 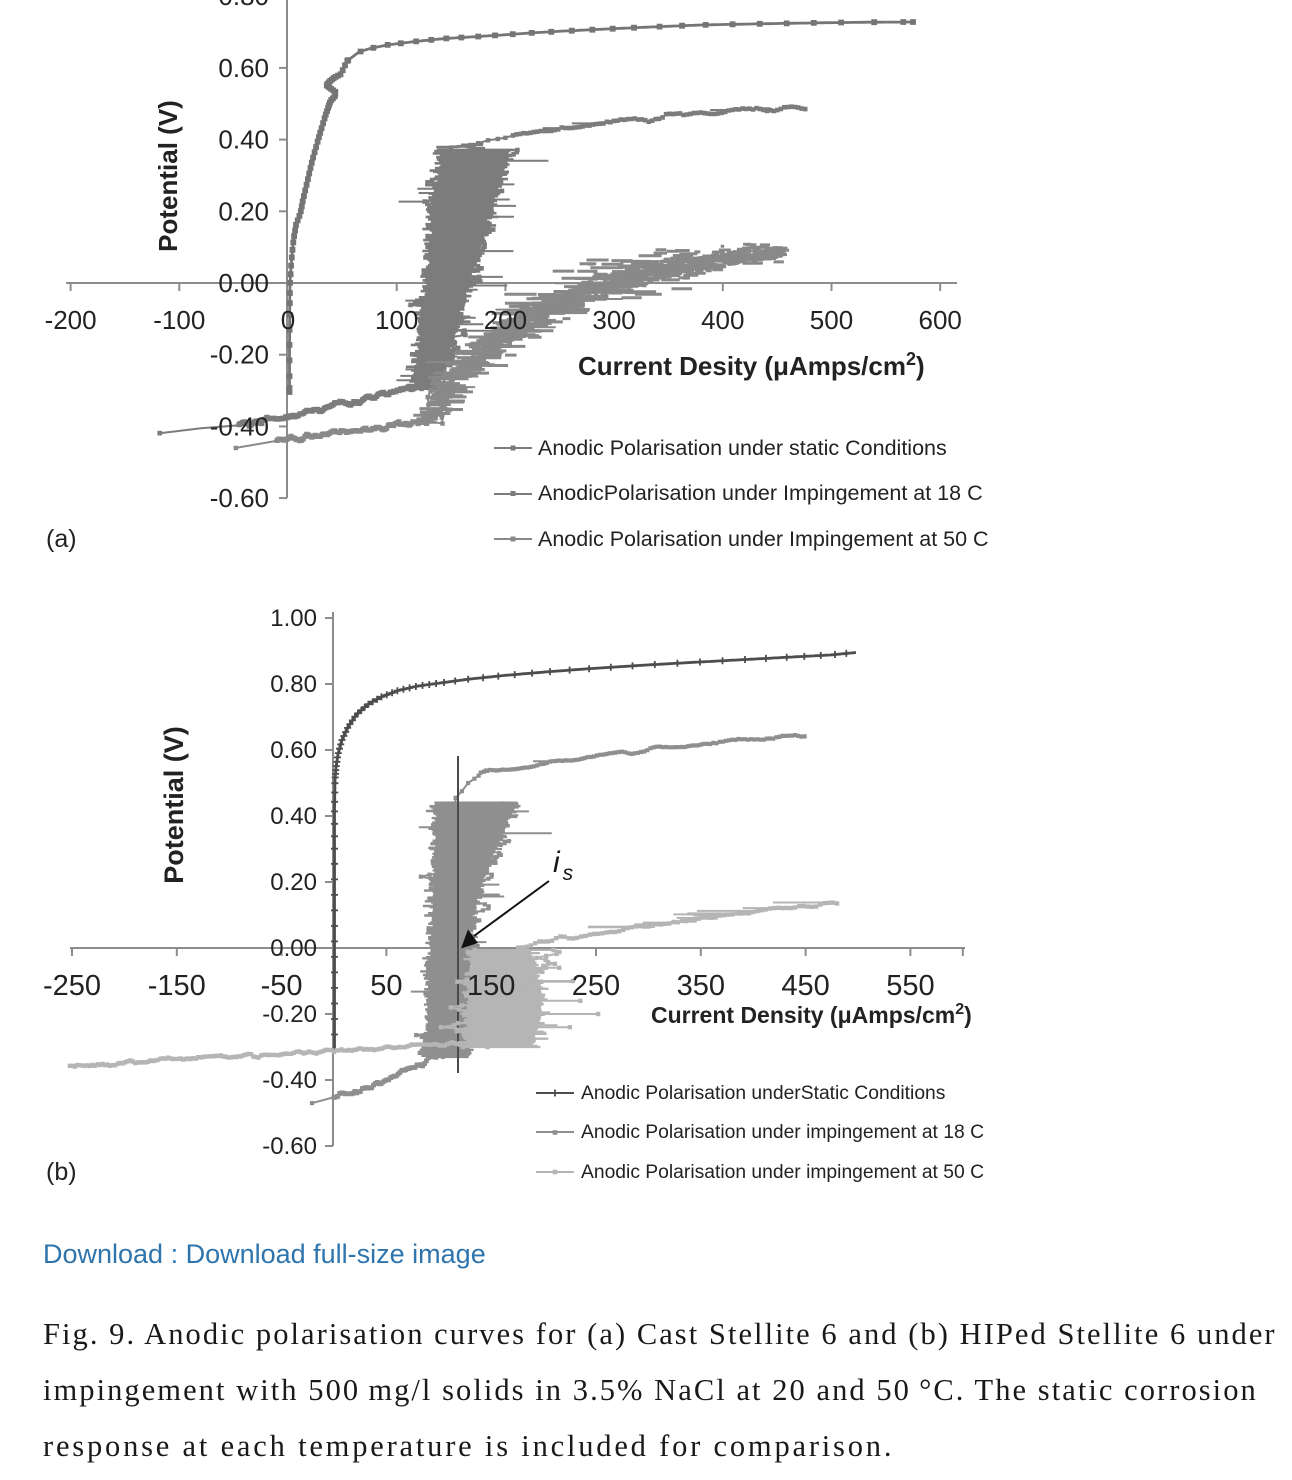 I want to click on svg-text: 600, so click(x=940, y=320).